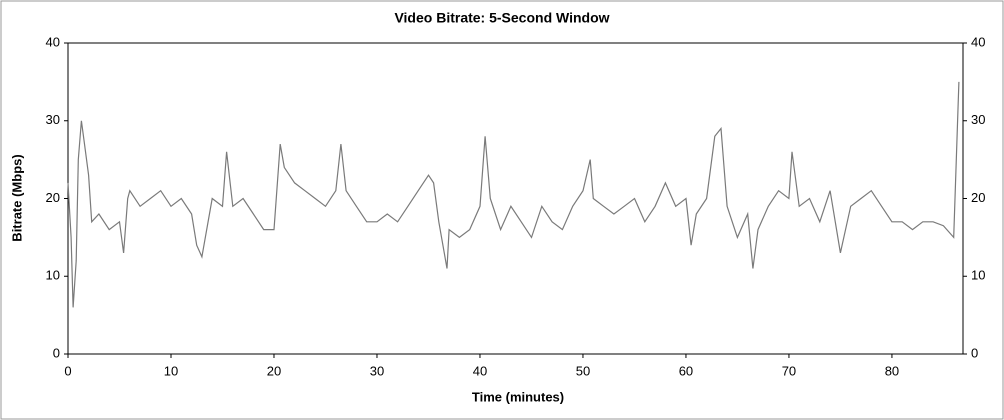 The width and height of the screenshot is (1004, 420). I want to click on x-tick-label: 20, so click(274, 370).